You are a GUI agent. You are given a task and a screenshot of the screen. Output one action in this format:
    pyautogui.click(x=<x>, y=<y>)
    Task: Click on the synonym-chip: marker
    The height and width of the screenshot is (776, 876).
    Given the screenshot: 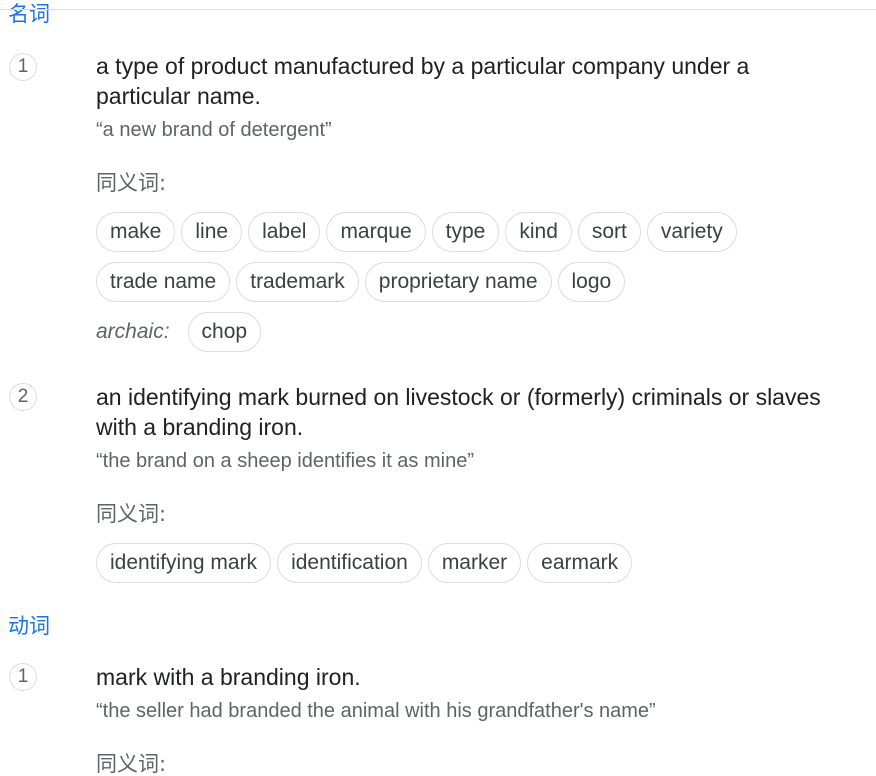 What is the action you would take?
    pyautogui.click(x=474, y=563)
    